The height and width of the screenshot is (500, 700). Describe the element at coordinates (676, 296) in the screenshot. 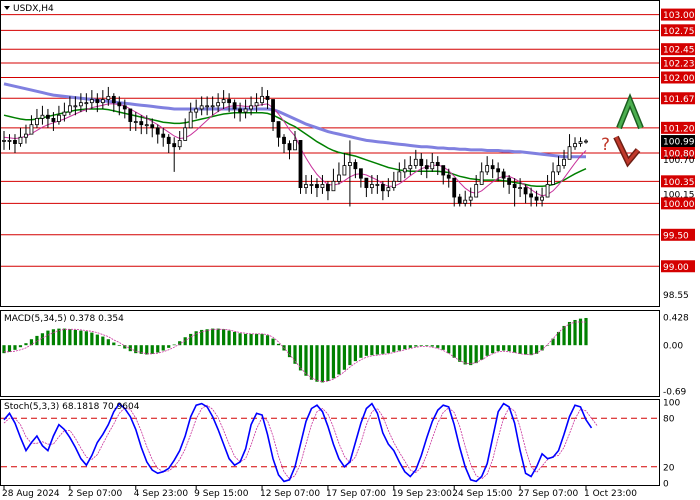

I see `price-tick-label: 98.55` at that location.